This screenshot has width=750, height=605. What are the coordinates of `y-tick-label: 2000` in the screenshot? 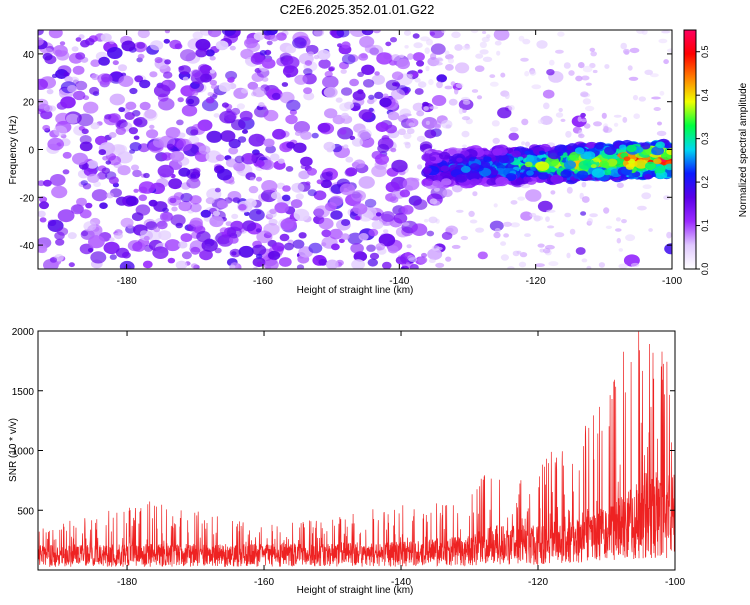 It's located at (23, 332).